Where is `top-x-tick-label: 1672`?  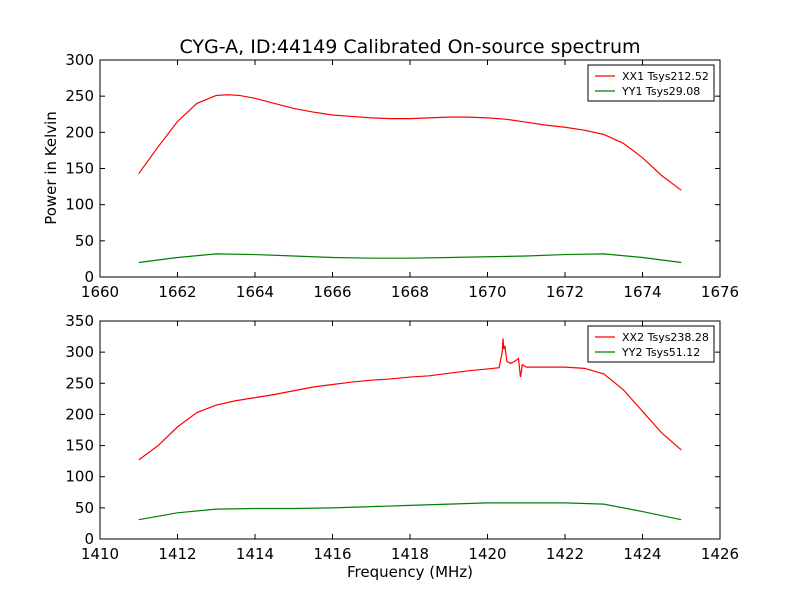 top-x-tick-label: 1672 is located at coordinates (565, 292).